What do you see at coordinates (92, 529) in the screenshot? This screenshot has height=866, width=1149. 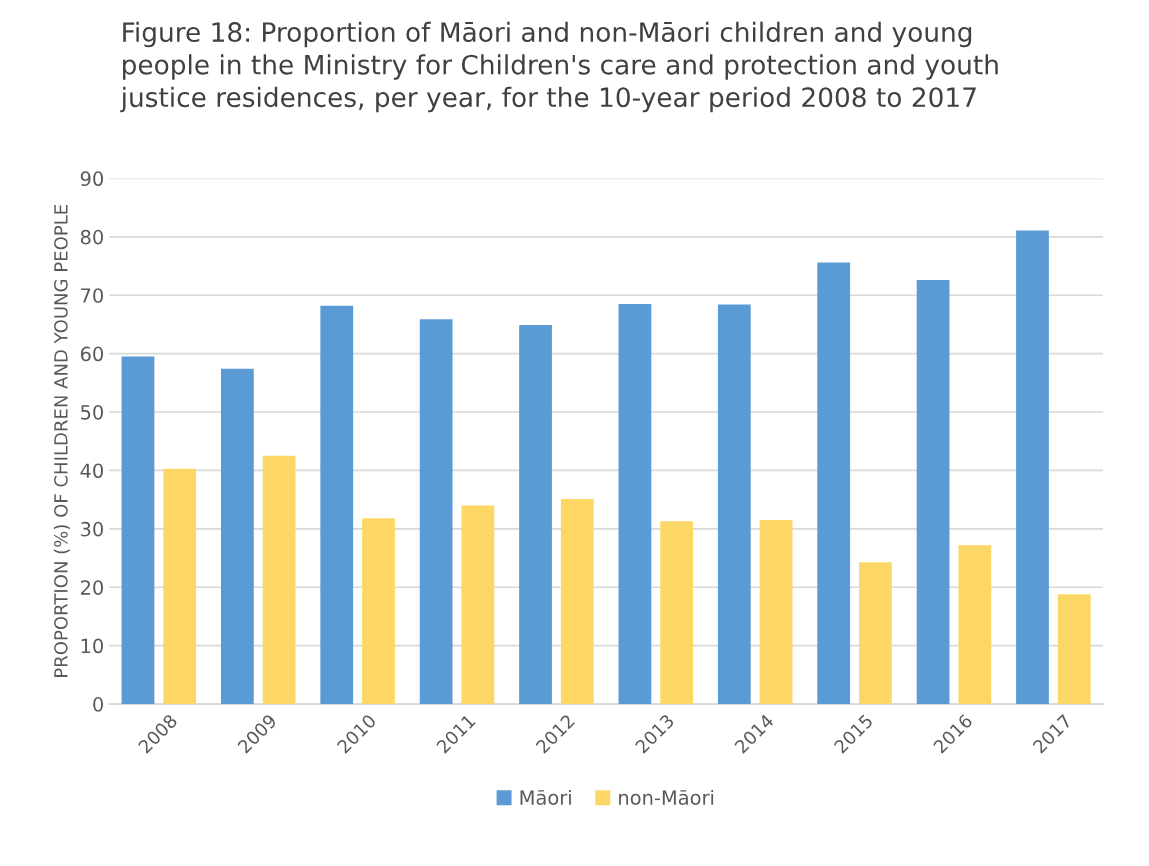 I see `y-tick-label: 30` at bounding box center [92, 529].